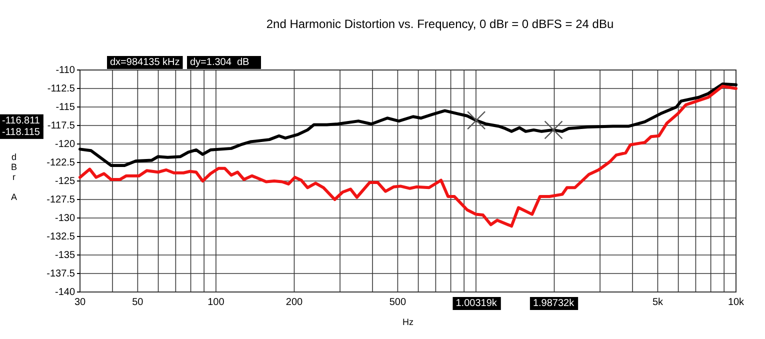 The width and height of the screenshot is (765, 339). What do you see at coordinates (61, 237) in the screenshot?
I see `y-tick-label: -132.5` at bounding box center [61, 237].